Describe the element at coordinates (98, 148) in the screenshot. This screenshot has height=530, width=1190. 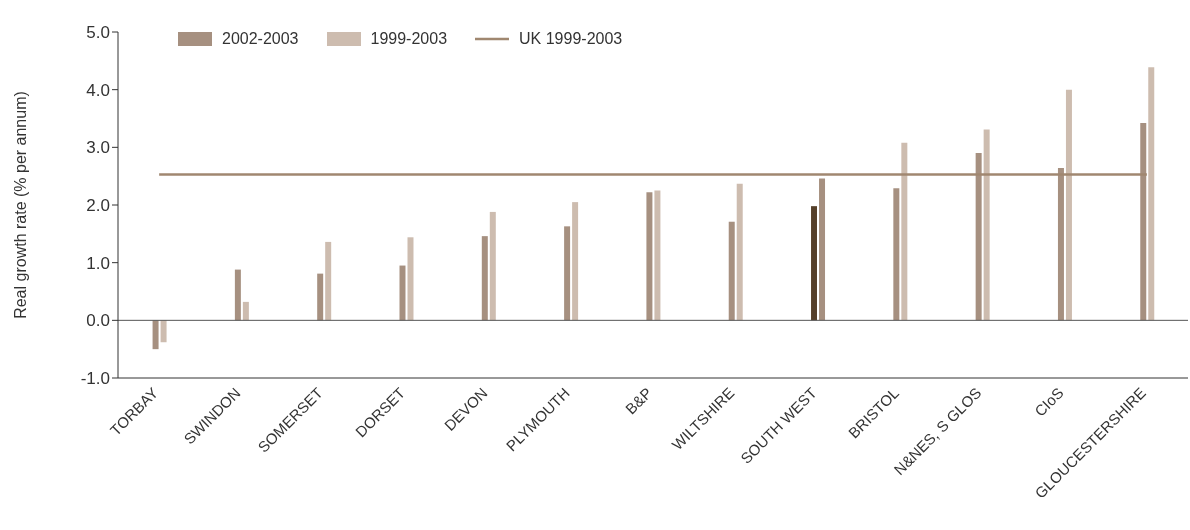
I see `y-tick-label: 3.0` at that location.